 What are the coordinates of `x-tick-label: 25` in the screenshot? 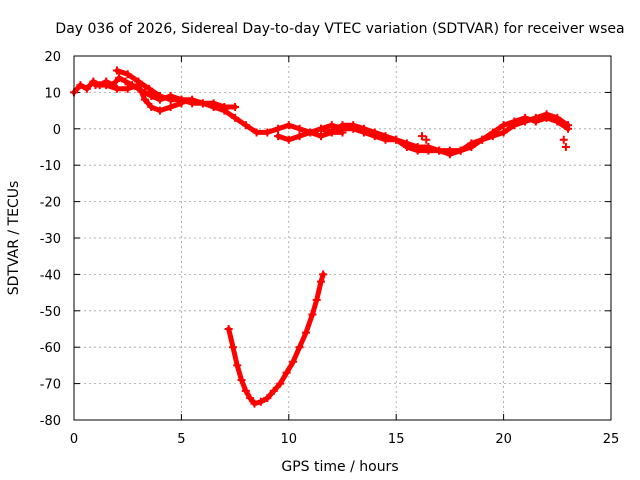 It's located at (611, 439).